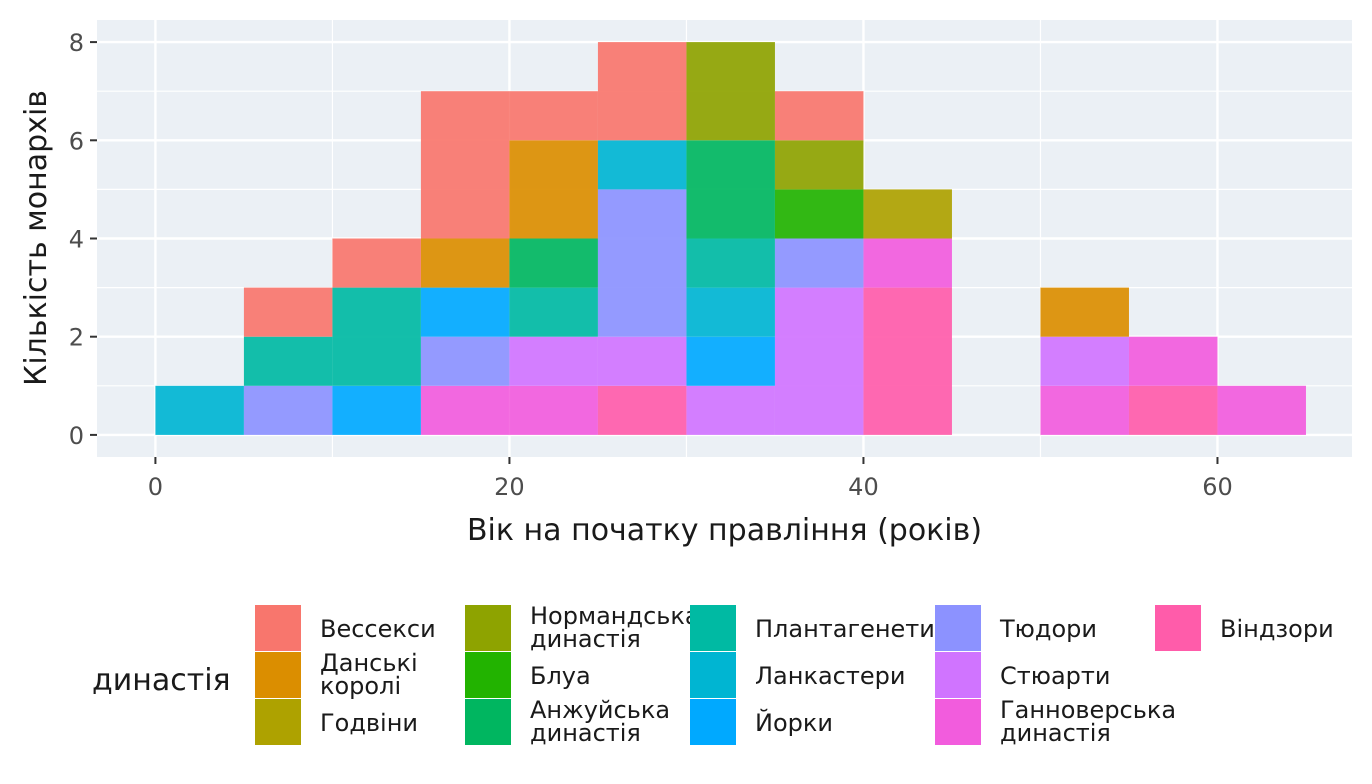 This screenshot has width=1372, height=784. I want to click on legend-item: Блуа, so click(528, 675).